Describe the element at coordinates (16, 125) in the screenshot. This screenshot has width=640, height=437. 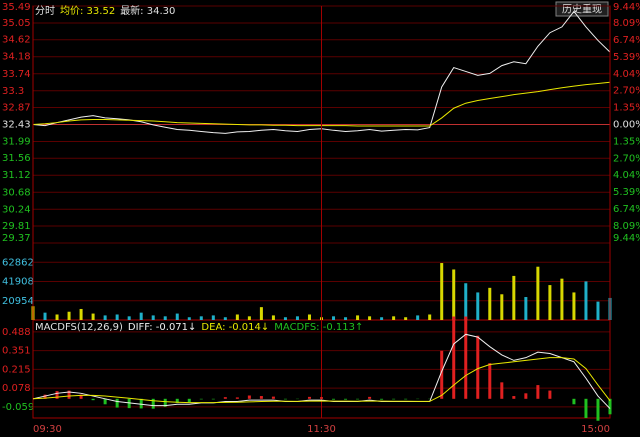
I see `y-tick-label: 32.43` at that location.